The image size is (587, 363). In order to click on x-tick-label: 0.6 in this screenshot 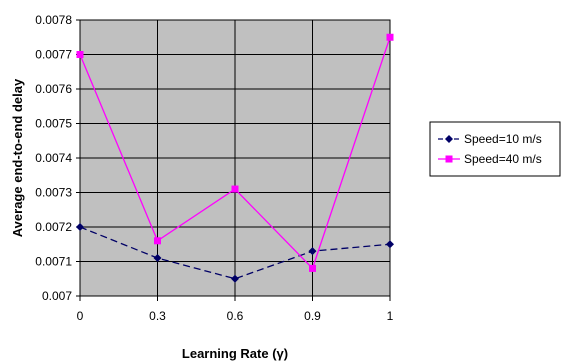, I will do `click(235, 316)`.